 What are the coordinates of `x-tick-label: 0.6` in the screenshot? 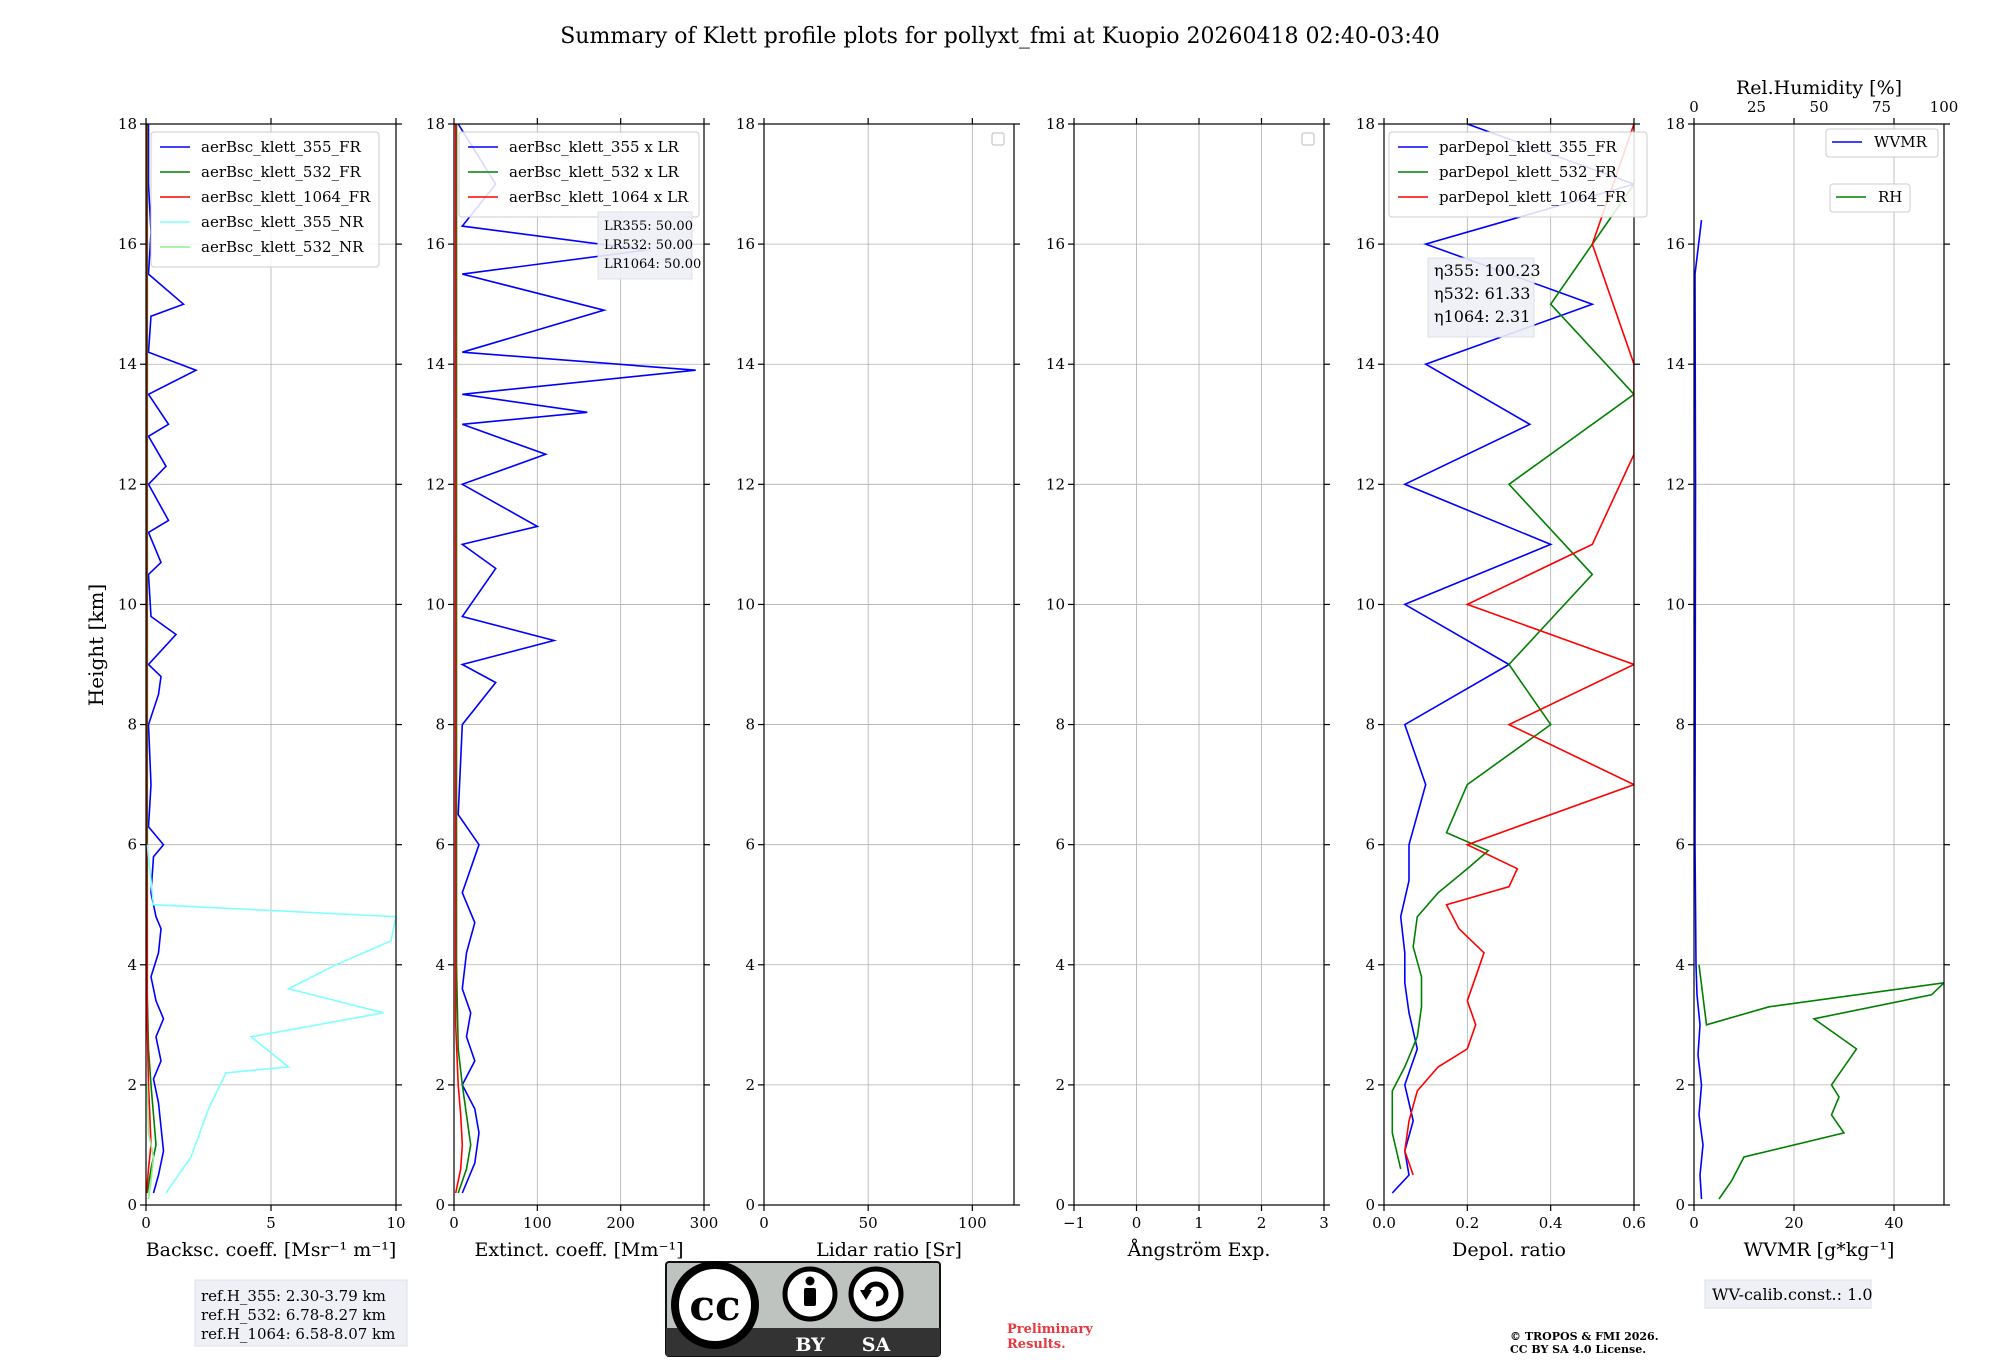 It's located at (1634, 1223).